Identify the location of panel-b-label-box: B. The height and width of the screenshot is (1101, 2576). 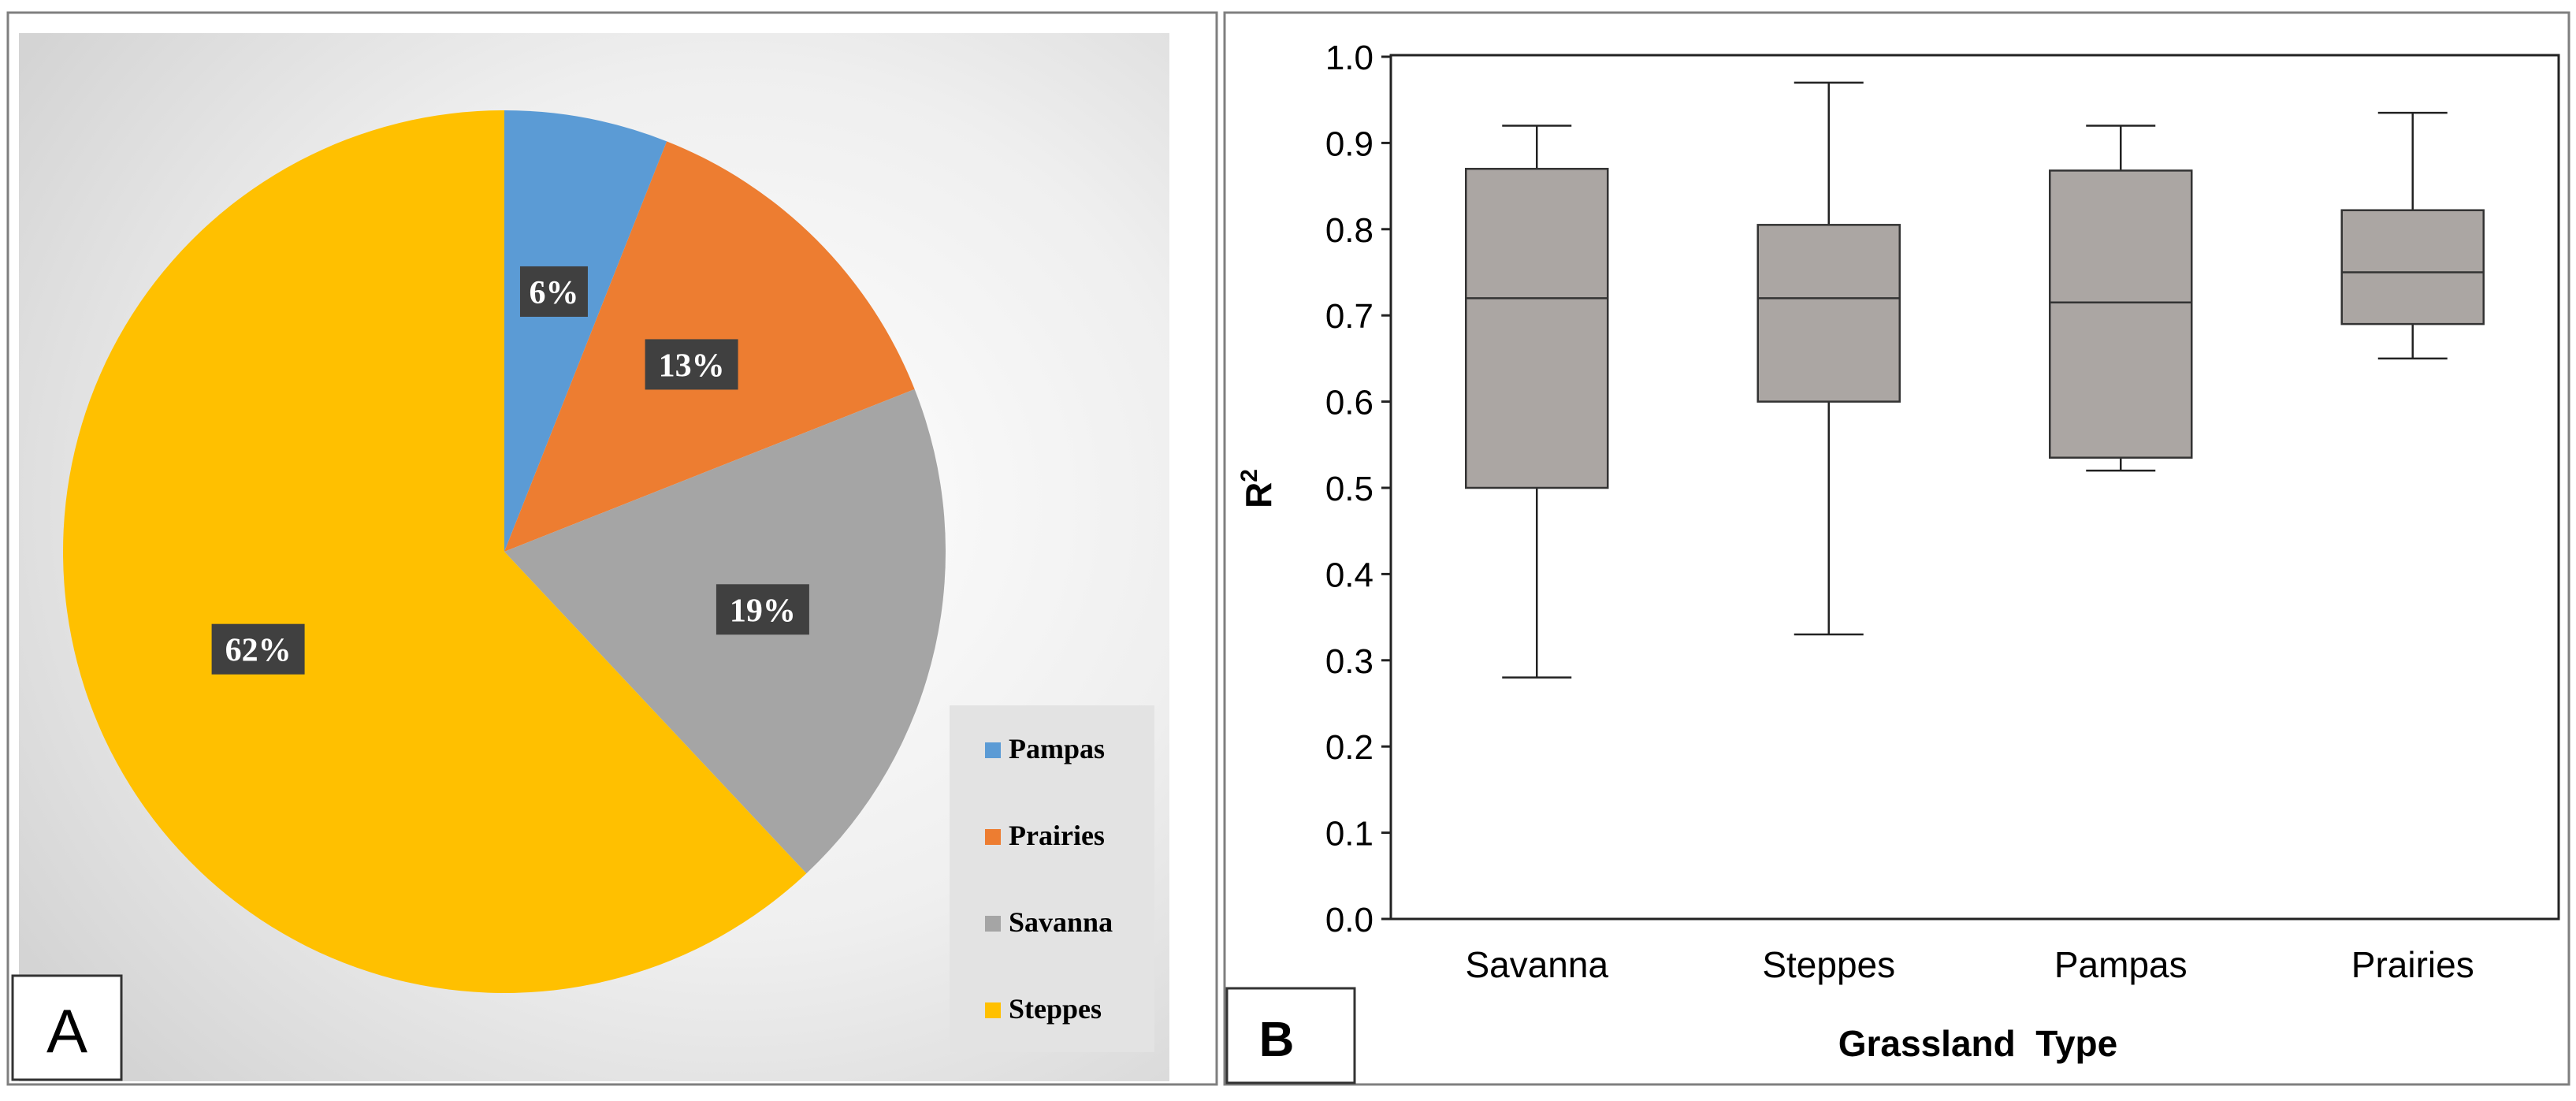
(1290, 1035).